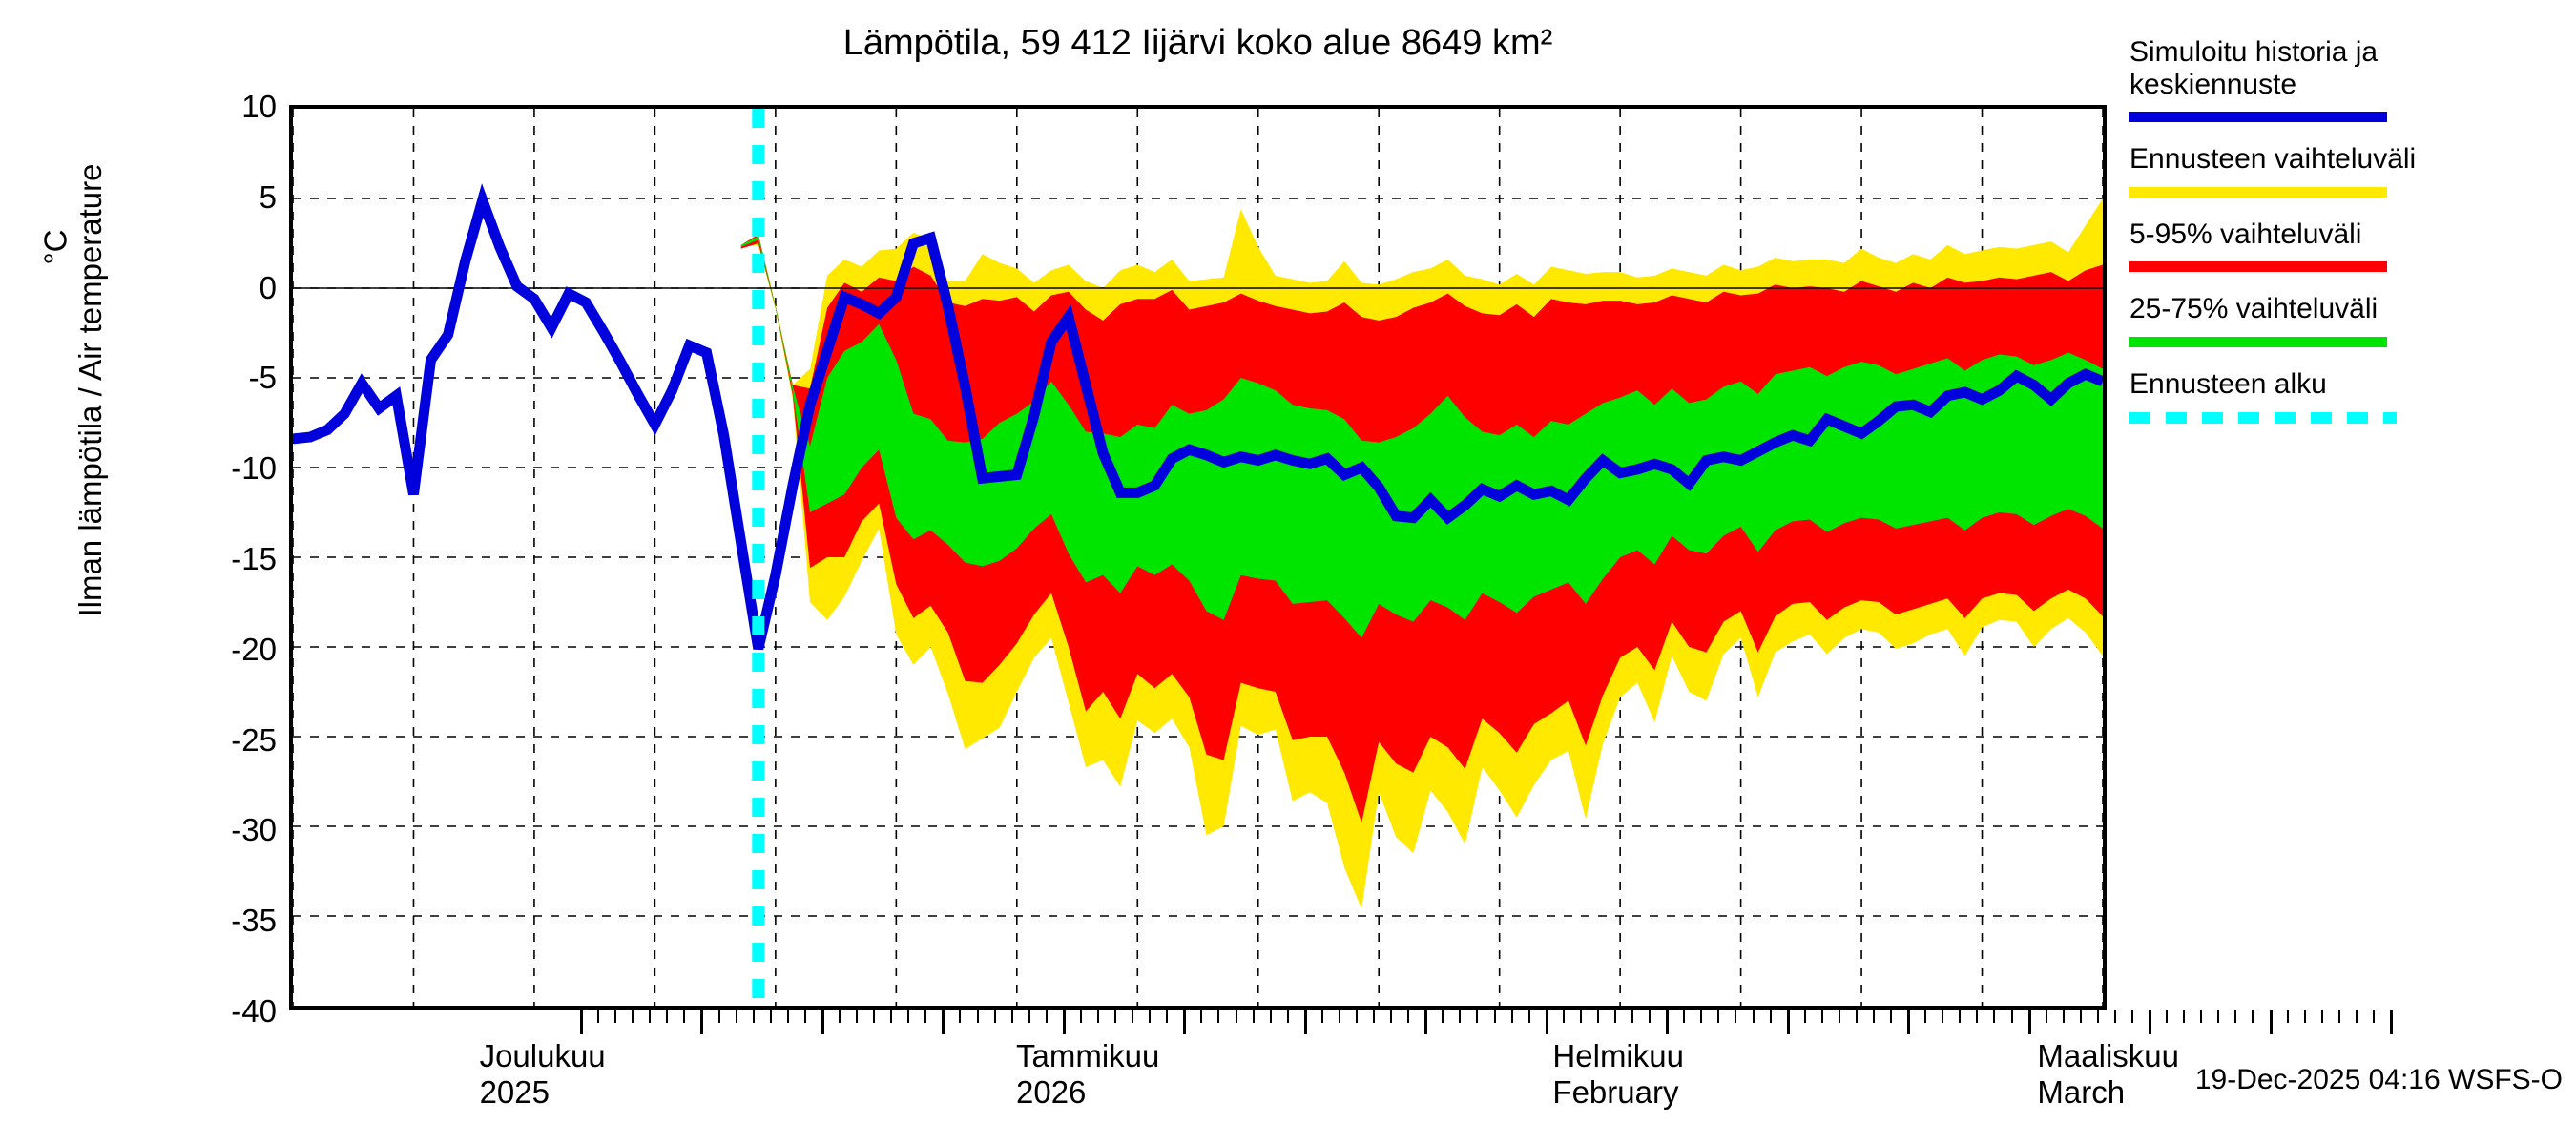 The image size is (2576, 1145). I want to click on x-month-label-fi: Maaliskuu, so click(2108, 1055).